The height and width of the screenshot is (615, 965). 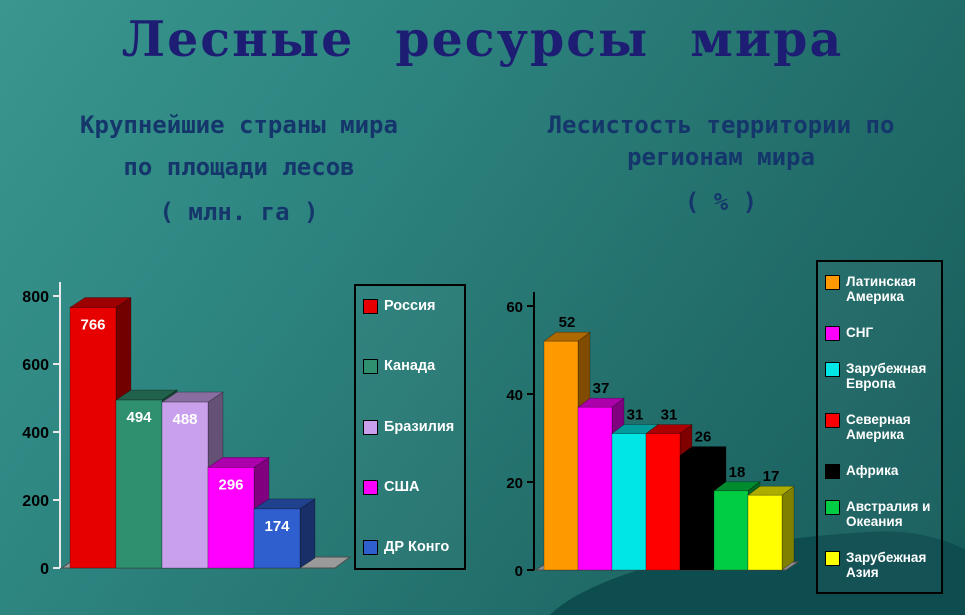 I want to click on y-tick-label: 800, so click(x=35, y=297).